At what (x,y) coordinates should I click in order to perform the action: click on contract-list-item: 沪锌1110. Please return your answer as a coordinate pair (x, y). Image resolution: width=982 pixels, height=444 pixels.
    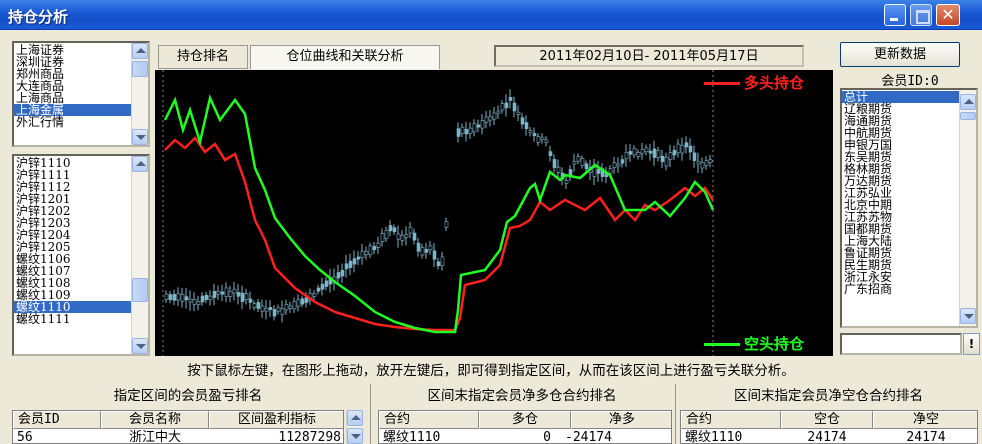
    Looking at the image, I should click on (43, 163).